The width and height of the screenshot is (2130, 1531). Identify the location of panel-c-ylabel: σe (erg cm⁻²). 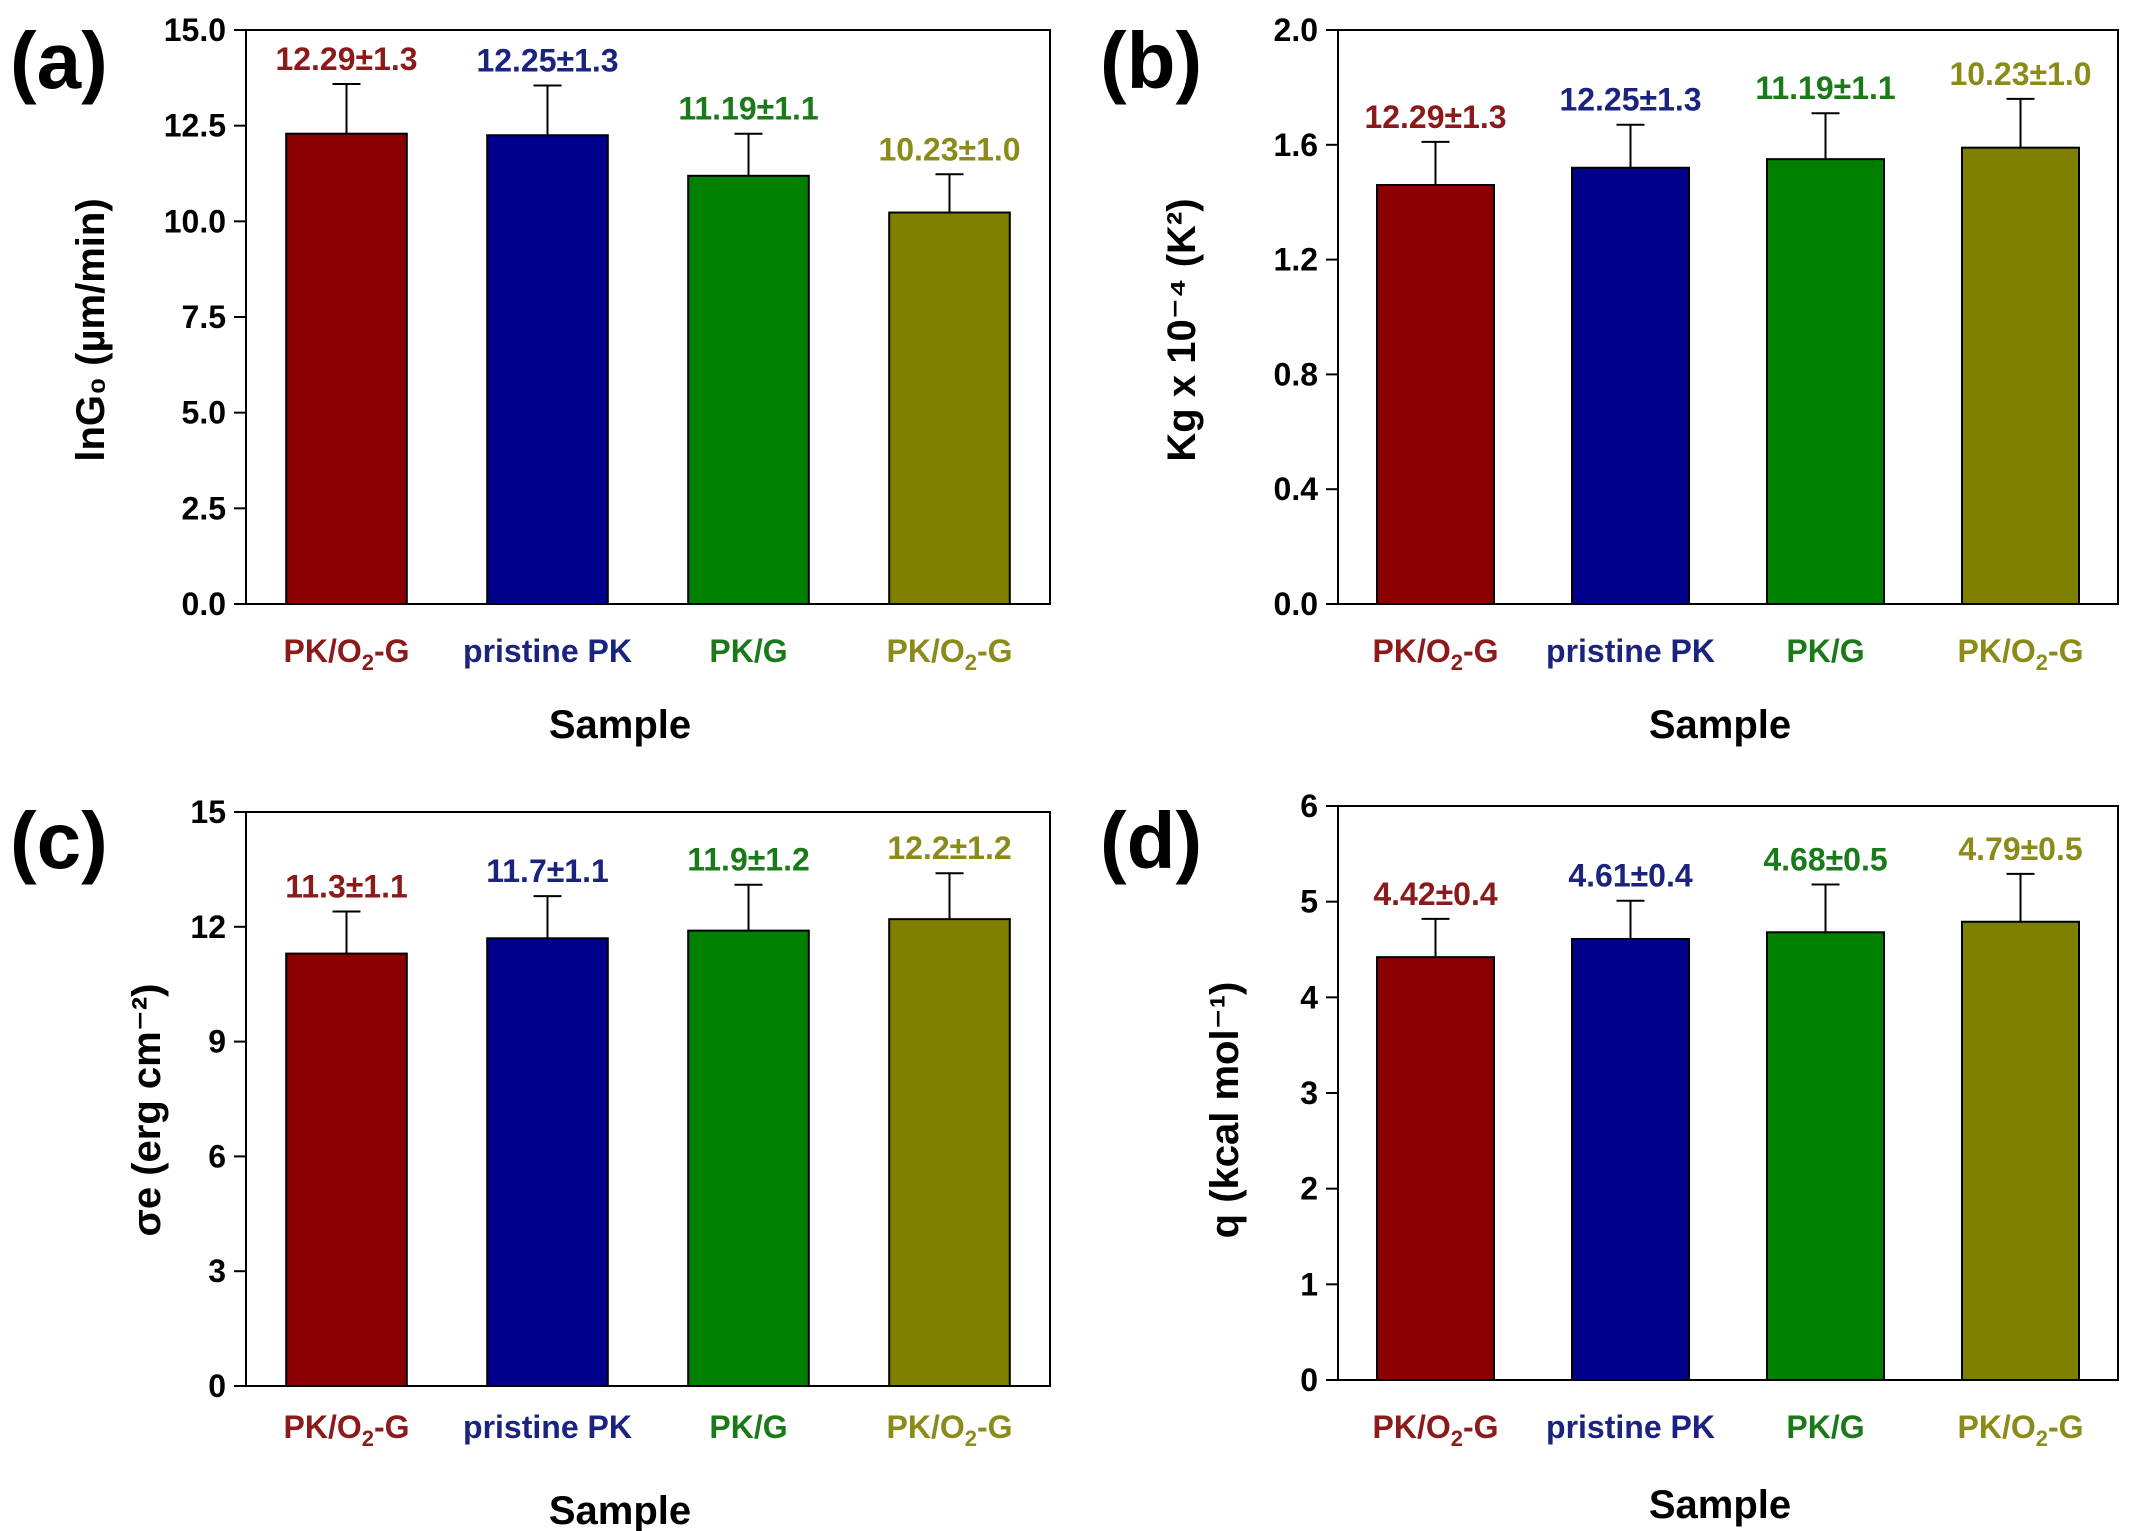
(147, 1110).